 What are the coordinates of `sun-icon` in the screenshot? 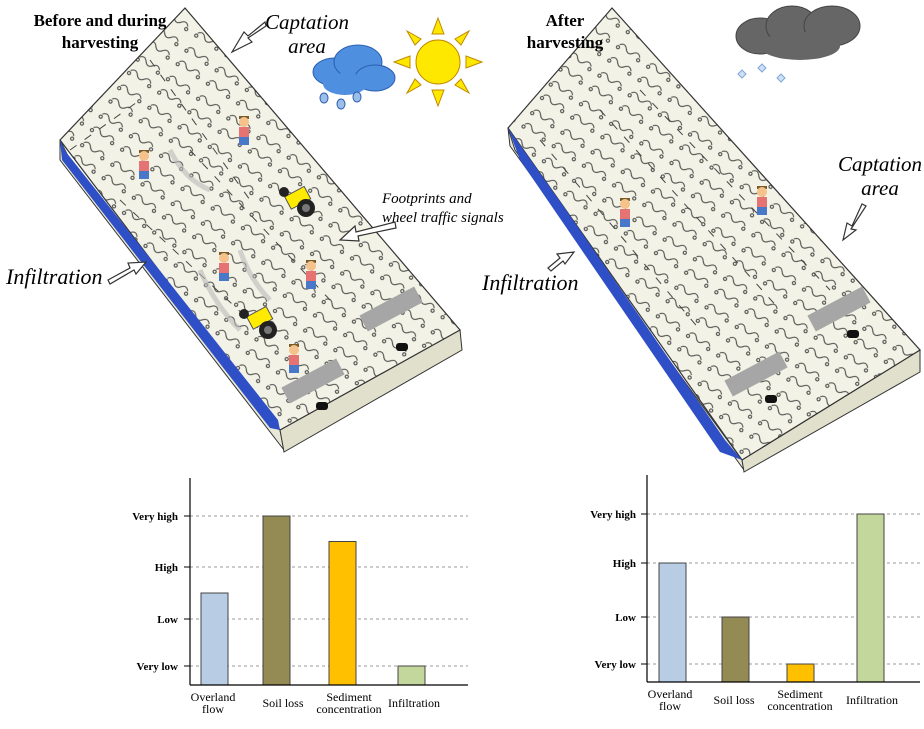 It's located at (438, 62).